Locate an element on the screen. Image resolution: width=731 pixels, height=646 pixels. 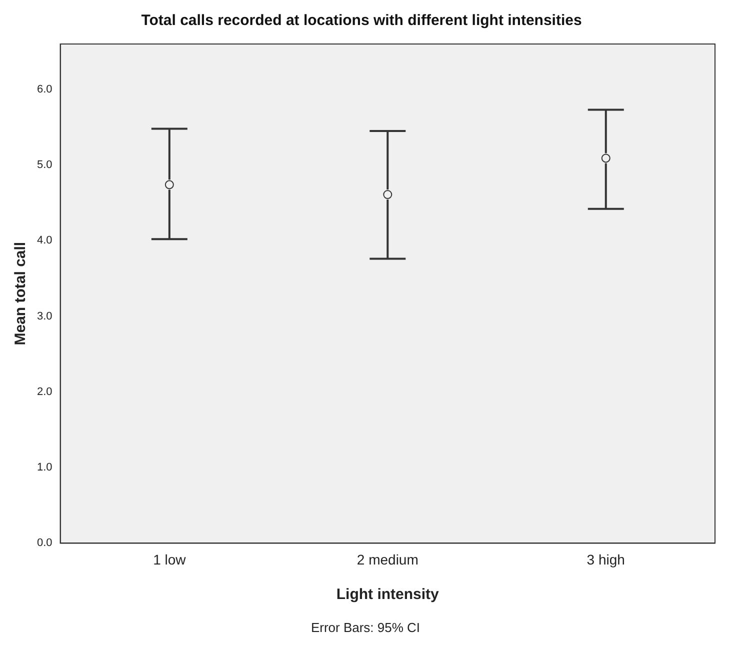
y-tick-label: 2.0 is located at coordinates (44, 392).